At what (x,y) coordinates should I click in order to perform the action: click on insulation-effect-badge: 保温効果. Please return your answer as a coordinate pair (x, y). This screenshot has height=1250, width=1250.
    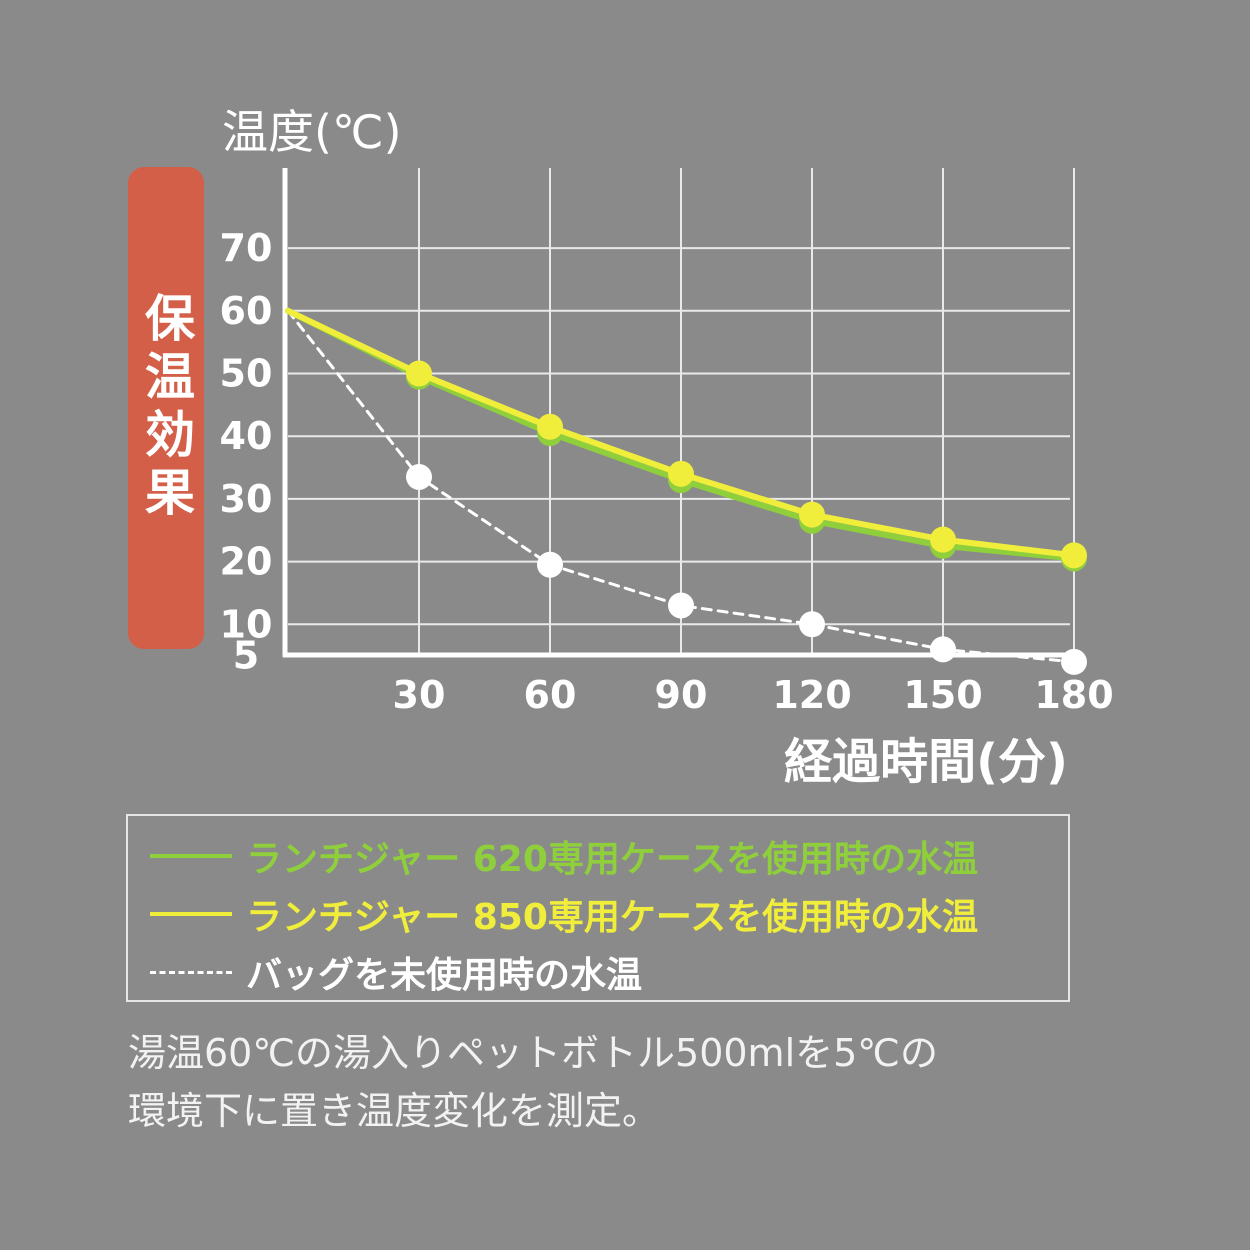
    Looking at the image, I should click on (166, 408).